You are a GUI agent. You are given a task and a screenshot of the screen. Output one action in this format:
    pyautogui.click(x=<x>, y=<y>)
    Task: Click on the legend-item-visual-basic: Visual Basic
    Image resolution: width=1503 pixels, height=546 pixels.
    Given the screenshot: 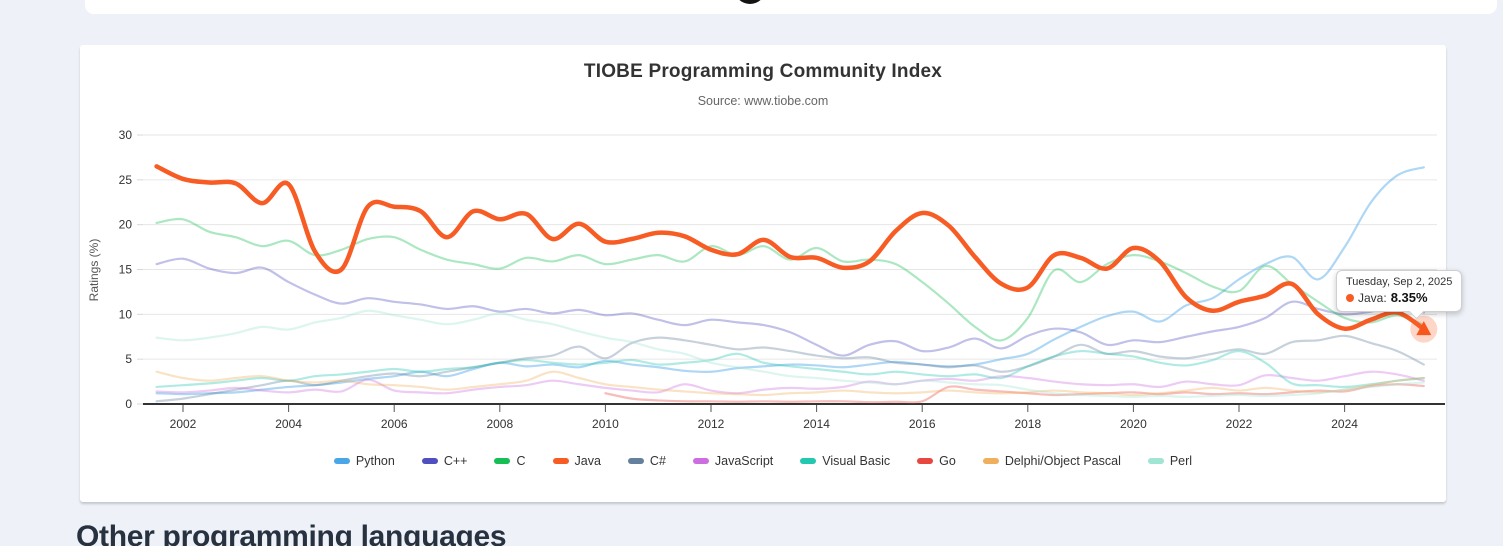 What is the action you would take?
    pyautogui.click(x=845, y=461)
    